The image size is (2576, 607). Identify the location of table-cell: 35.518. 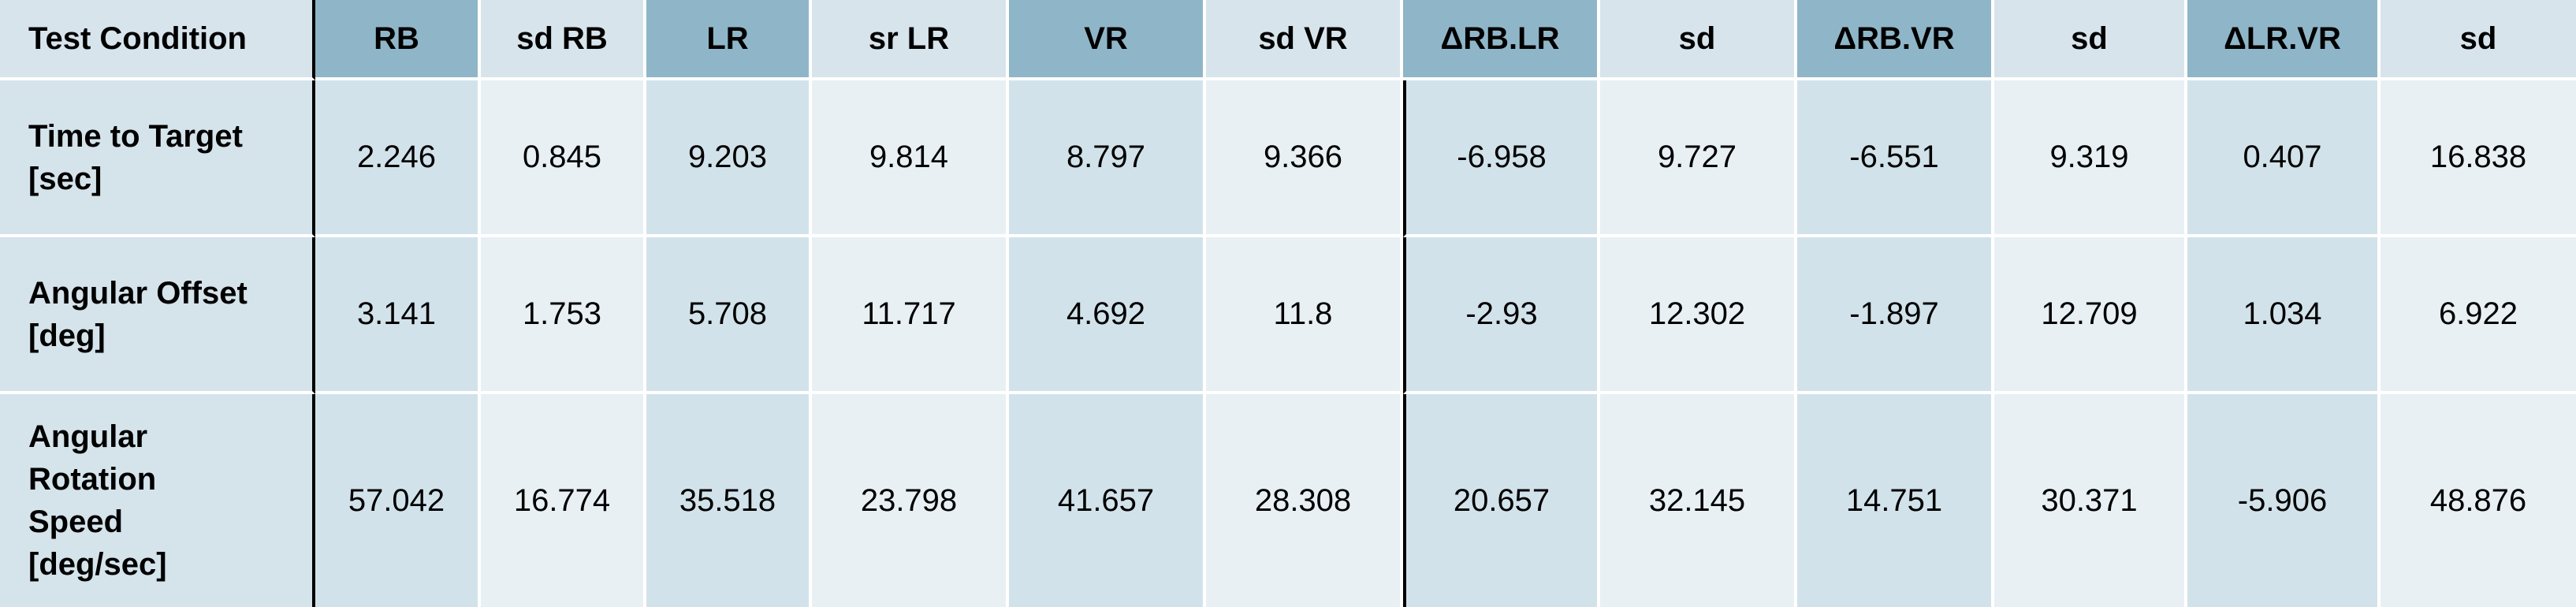
(729, 500).